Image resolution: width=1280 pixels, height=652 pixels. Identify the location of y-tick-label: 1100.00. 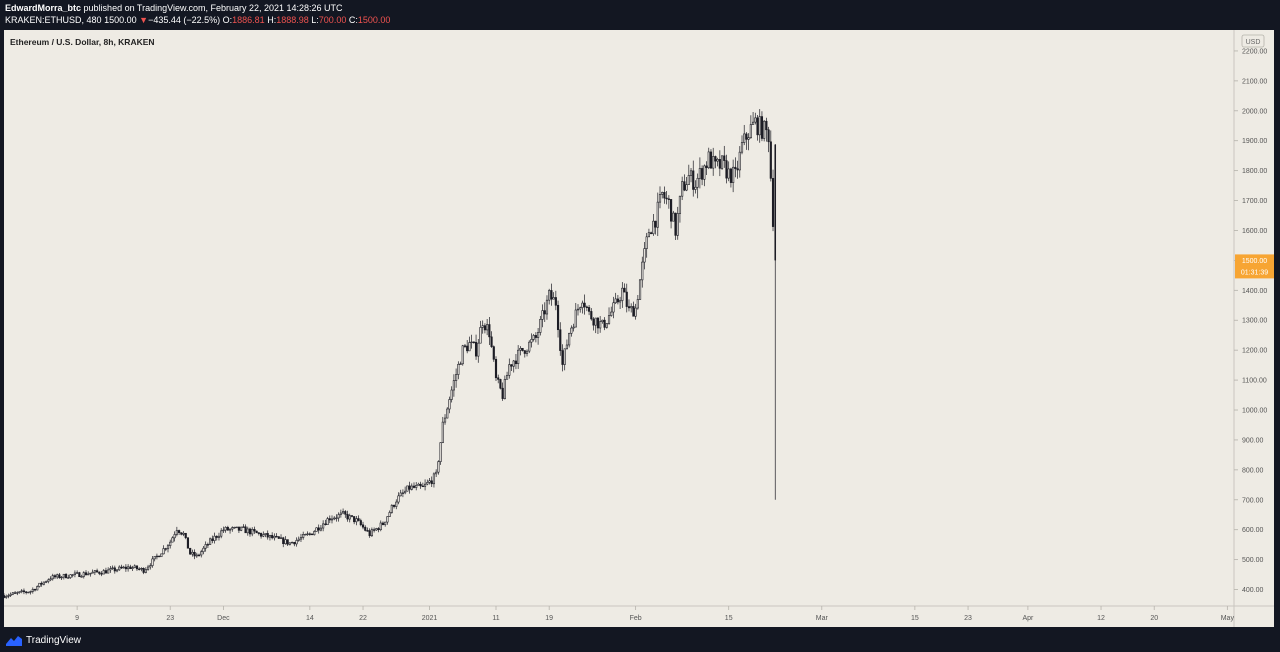
(1254, 381).